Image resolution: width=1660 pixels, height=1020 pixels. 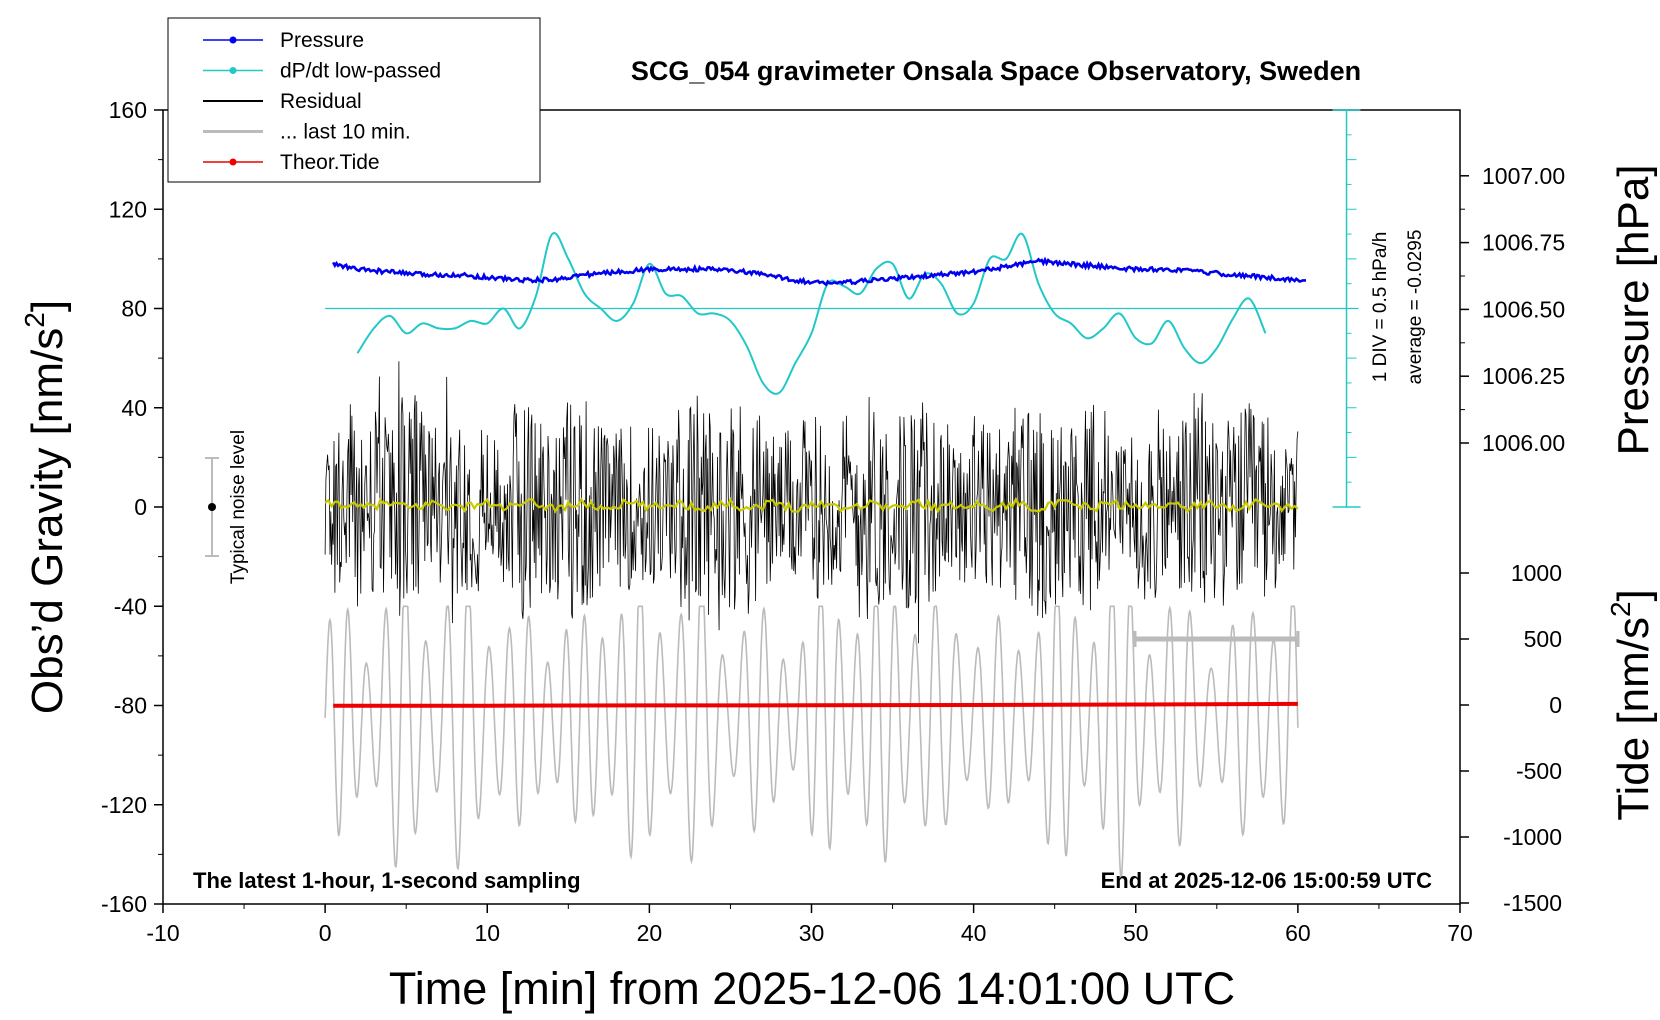 I want to click on yellow-line, so click(x=811, y=505).